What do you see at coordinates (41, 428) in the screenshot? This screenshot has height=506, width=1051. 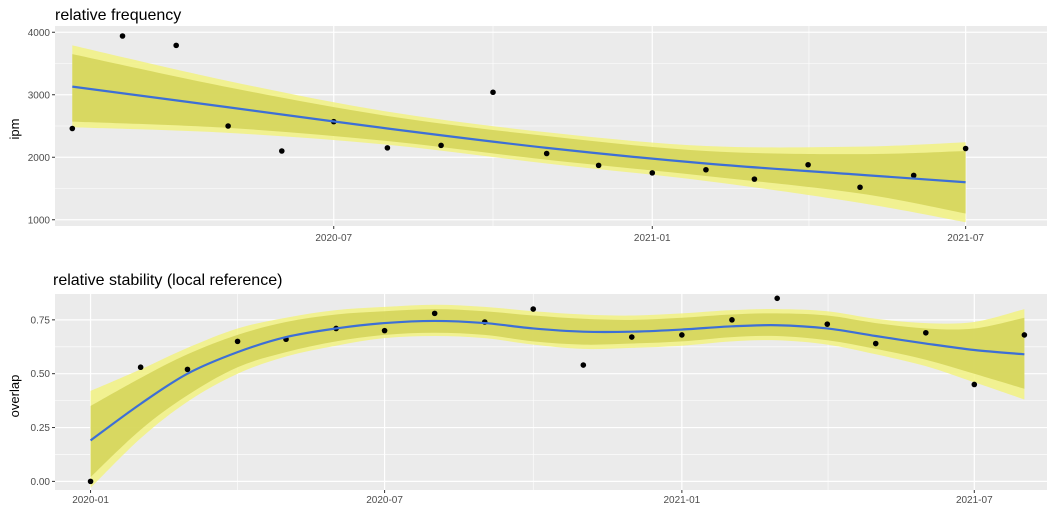 I see `y-tick-label: 0.25` at bounding box center [41, 428].